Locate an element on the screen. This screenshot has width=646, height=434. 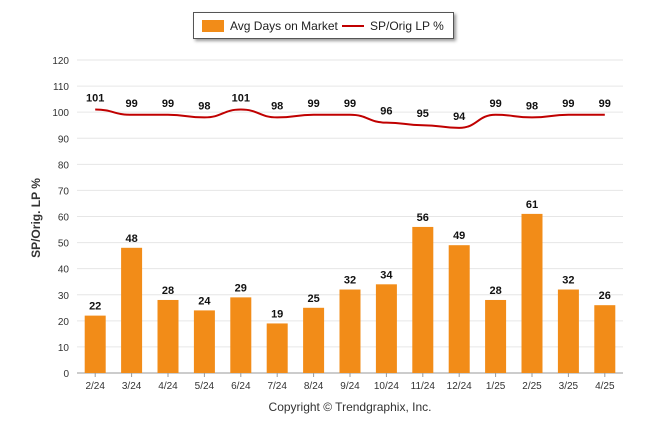
y-tick-label: 20 is located at coordinates (64, 322).